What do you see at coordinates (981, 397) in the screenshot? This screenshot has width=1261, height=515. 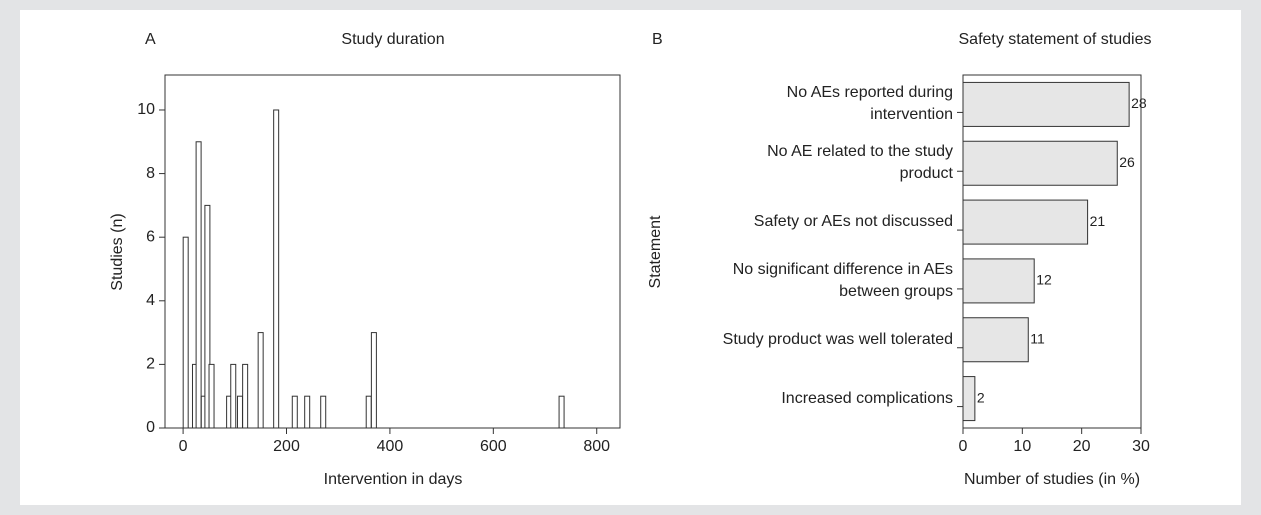 I see `value-label: 2` at bounding box center [981, 397].